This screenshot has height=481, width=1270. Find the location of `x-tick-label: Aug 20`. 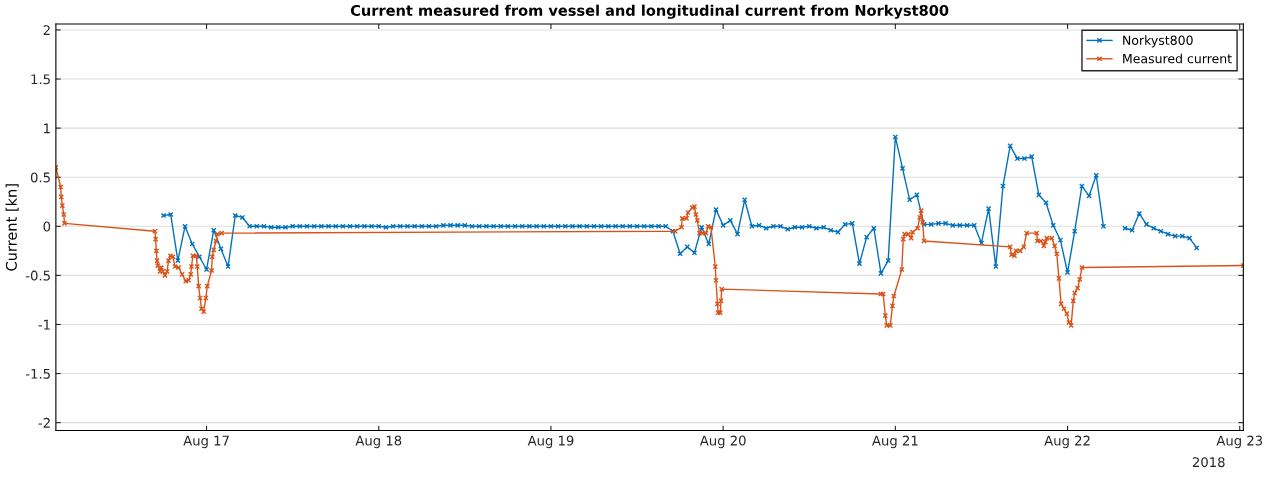

x-tick-label: Aug 20 is located at coordinates (722, 442).